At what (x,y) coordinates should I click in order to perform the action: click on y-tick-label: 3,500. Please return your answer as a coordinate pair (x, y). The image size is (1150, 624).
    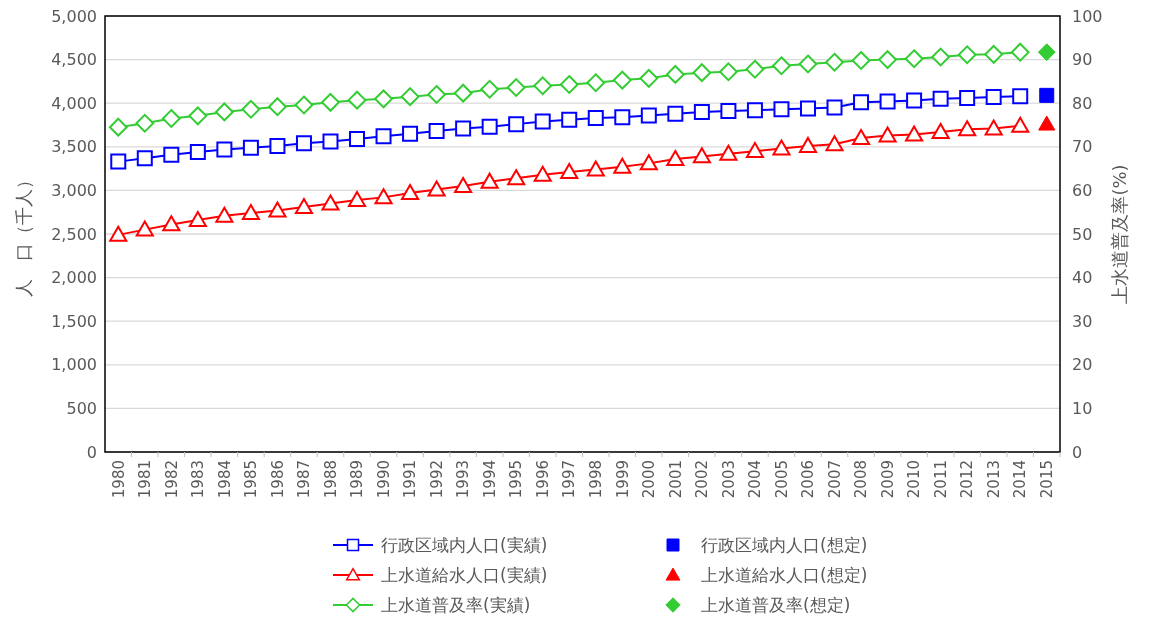
    Looking at the image, I should click on (74, 147).